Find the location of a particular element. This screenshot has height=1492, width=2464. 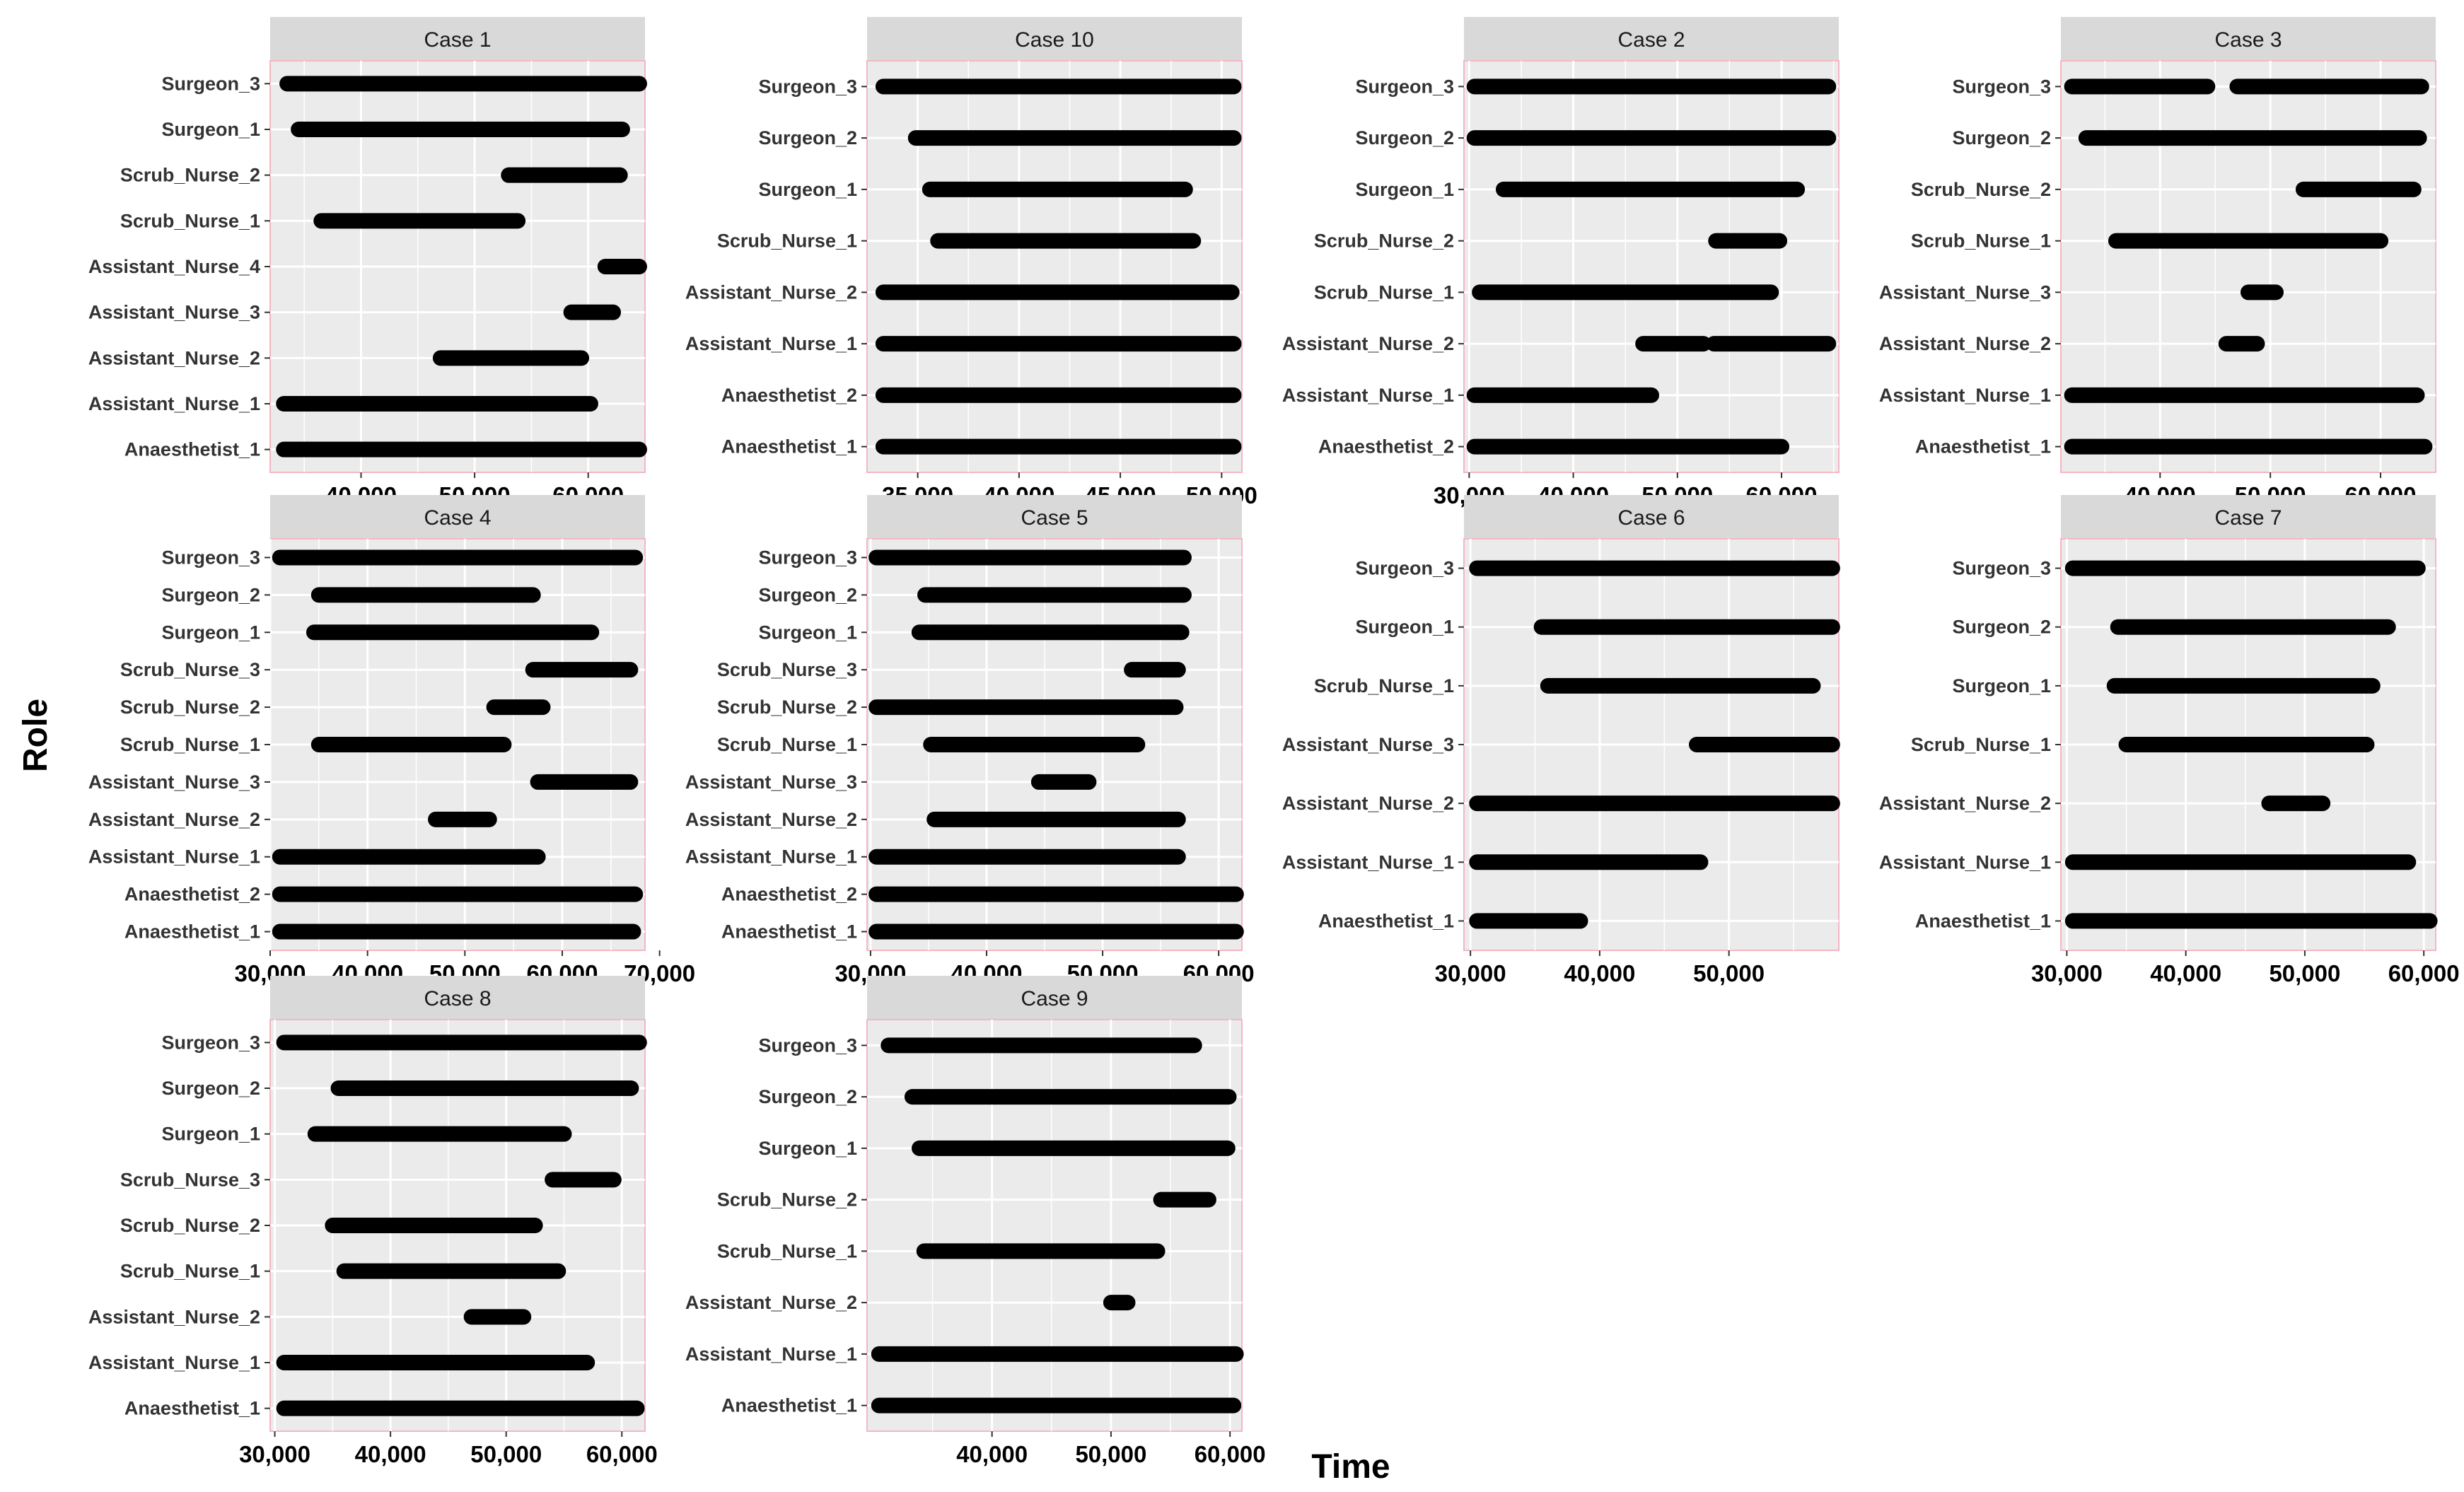

y-axis-title: Role is located at coordinates (35, 735).